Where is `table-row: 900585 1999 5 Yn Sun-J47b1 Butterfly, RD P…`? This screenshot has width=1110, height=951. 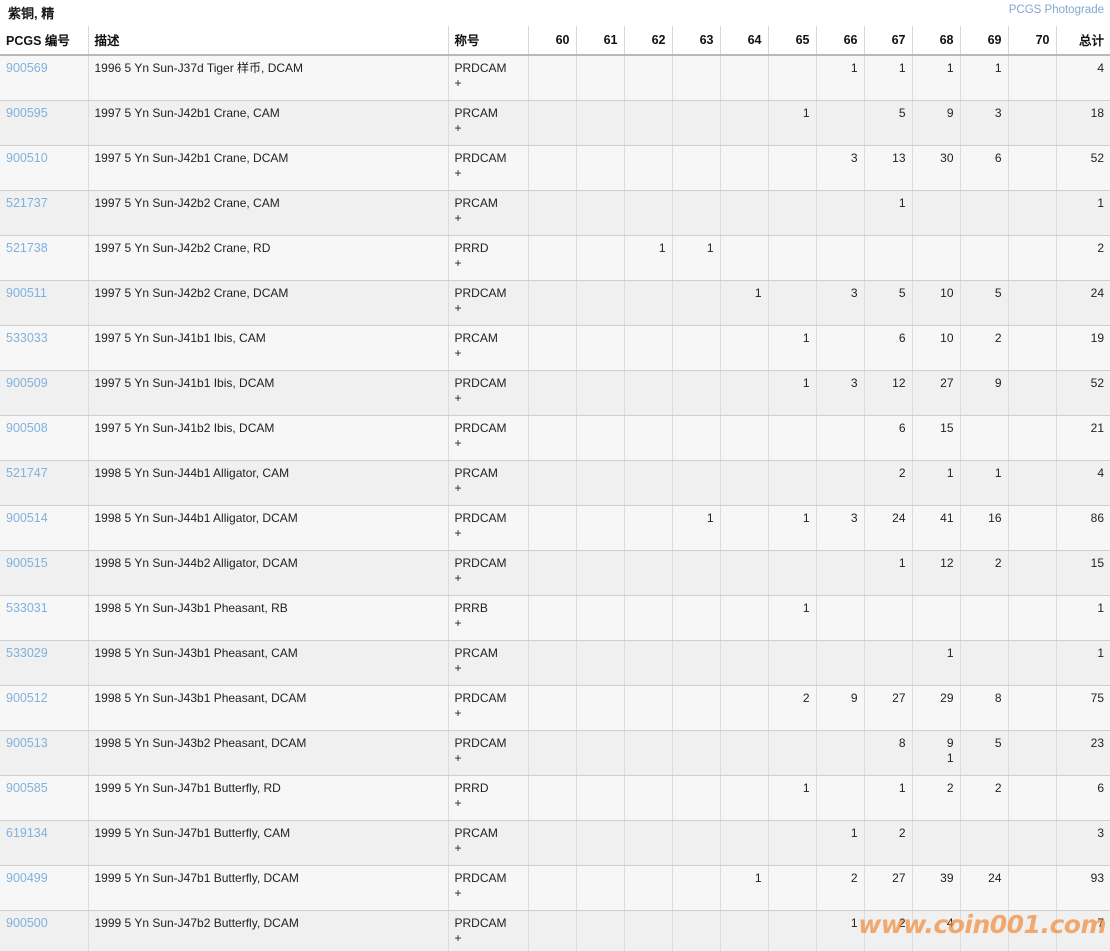
table-row: 900585 1999 5 Yn Sun-J47b1 Butterfly, RD P… is located at coordinates (555, 798).